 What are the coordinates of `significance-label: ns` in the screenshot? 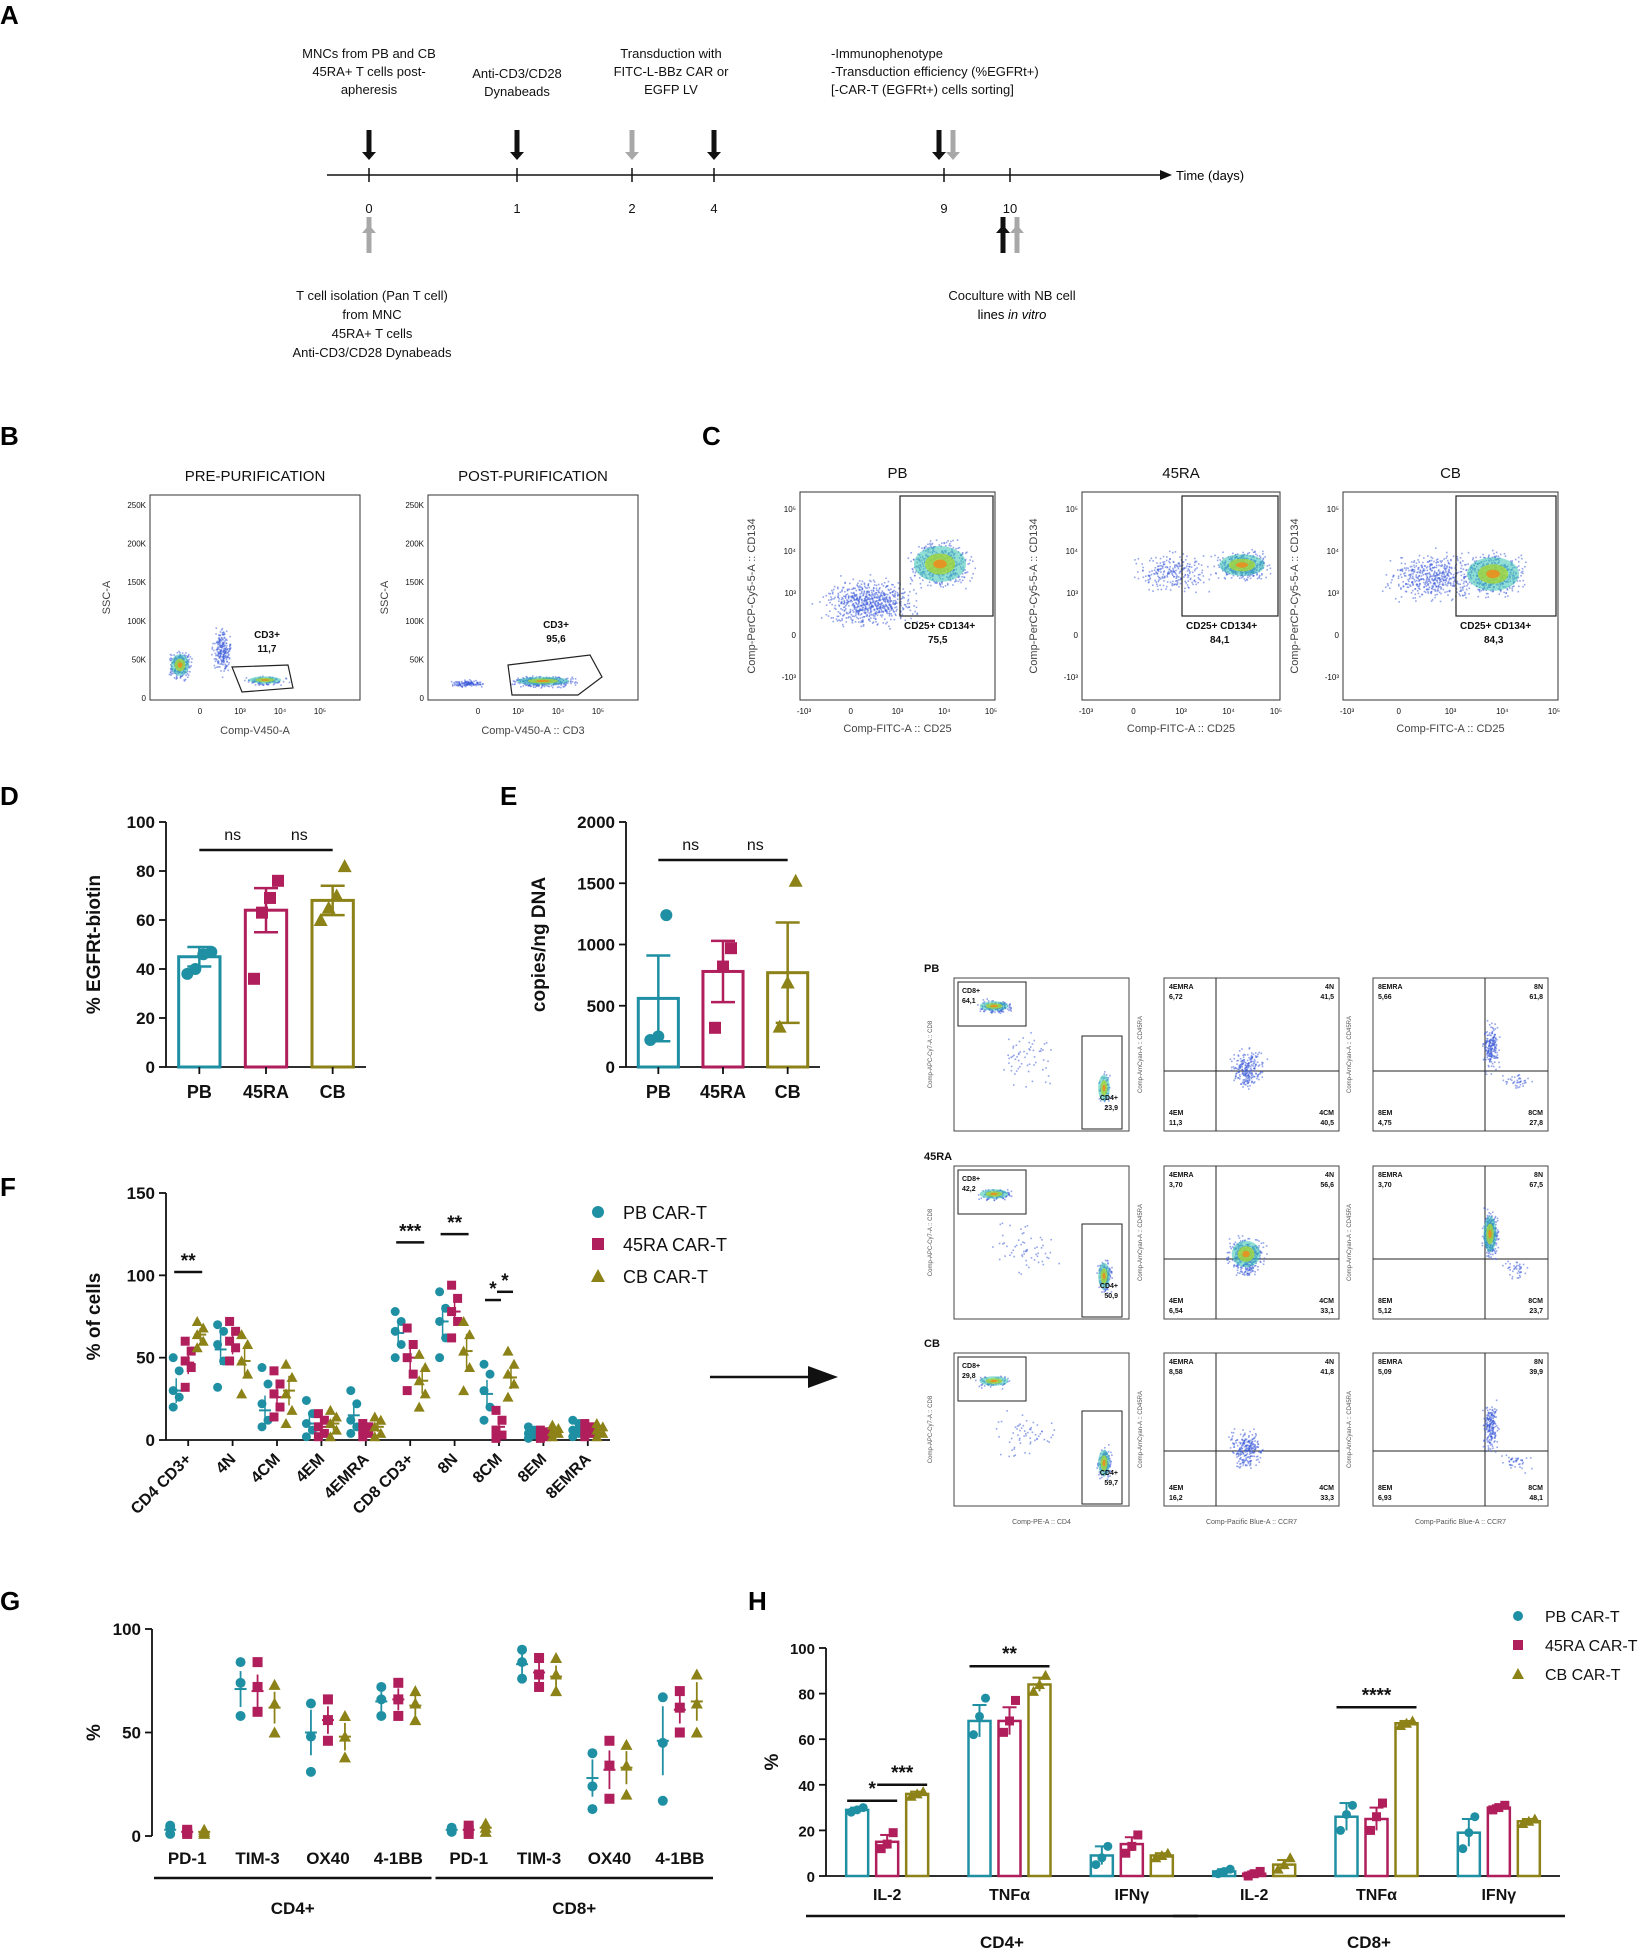 It's located at (755, 845).